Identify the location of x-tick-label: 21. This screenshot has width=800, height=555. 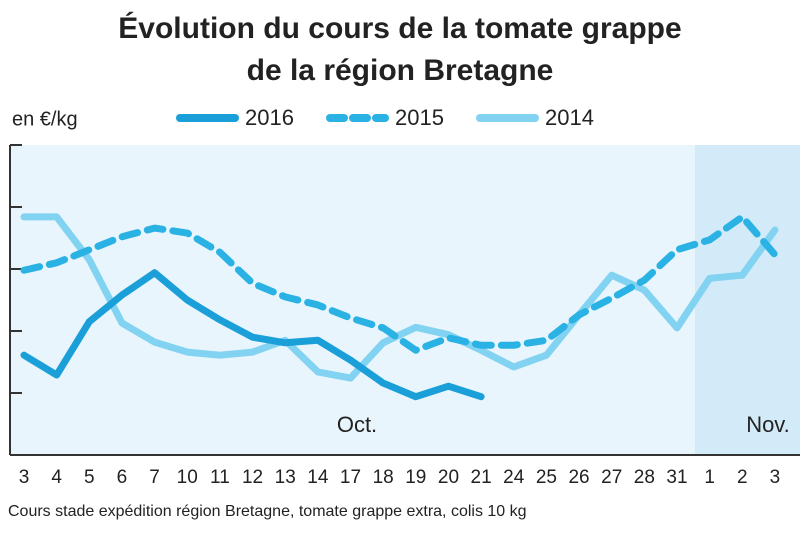
(481, 477).